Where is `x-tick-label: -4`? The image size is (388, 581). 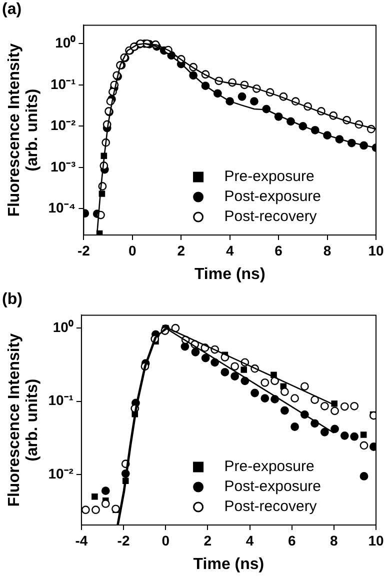
x-tick-label: -4 is located at coordinates (81, 540).